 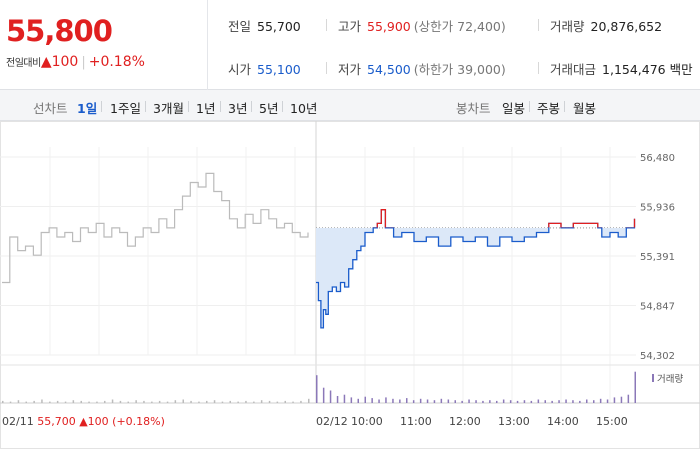 What do you see at coordinates (549, 108) in the screenshot?
I see `tab-weekly-candle: 주봉` at bounding box center [549, 108].